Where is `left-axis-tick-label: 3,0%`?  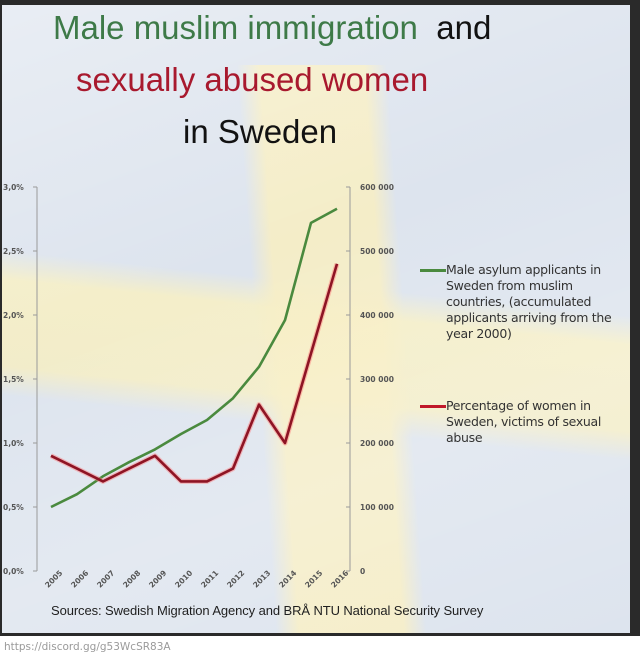 left-axis-tick-label: 3,0% is located at coordinates (13, 187).